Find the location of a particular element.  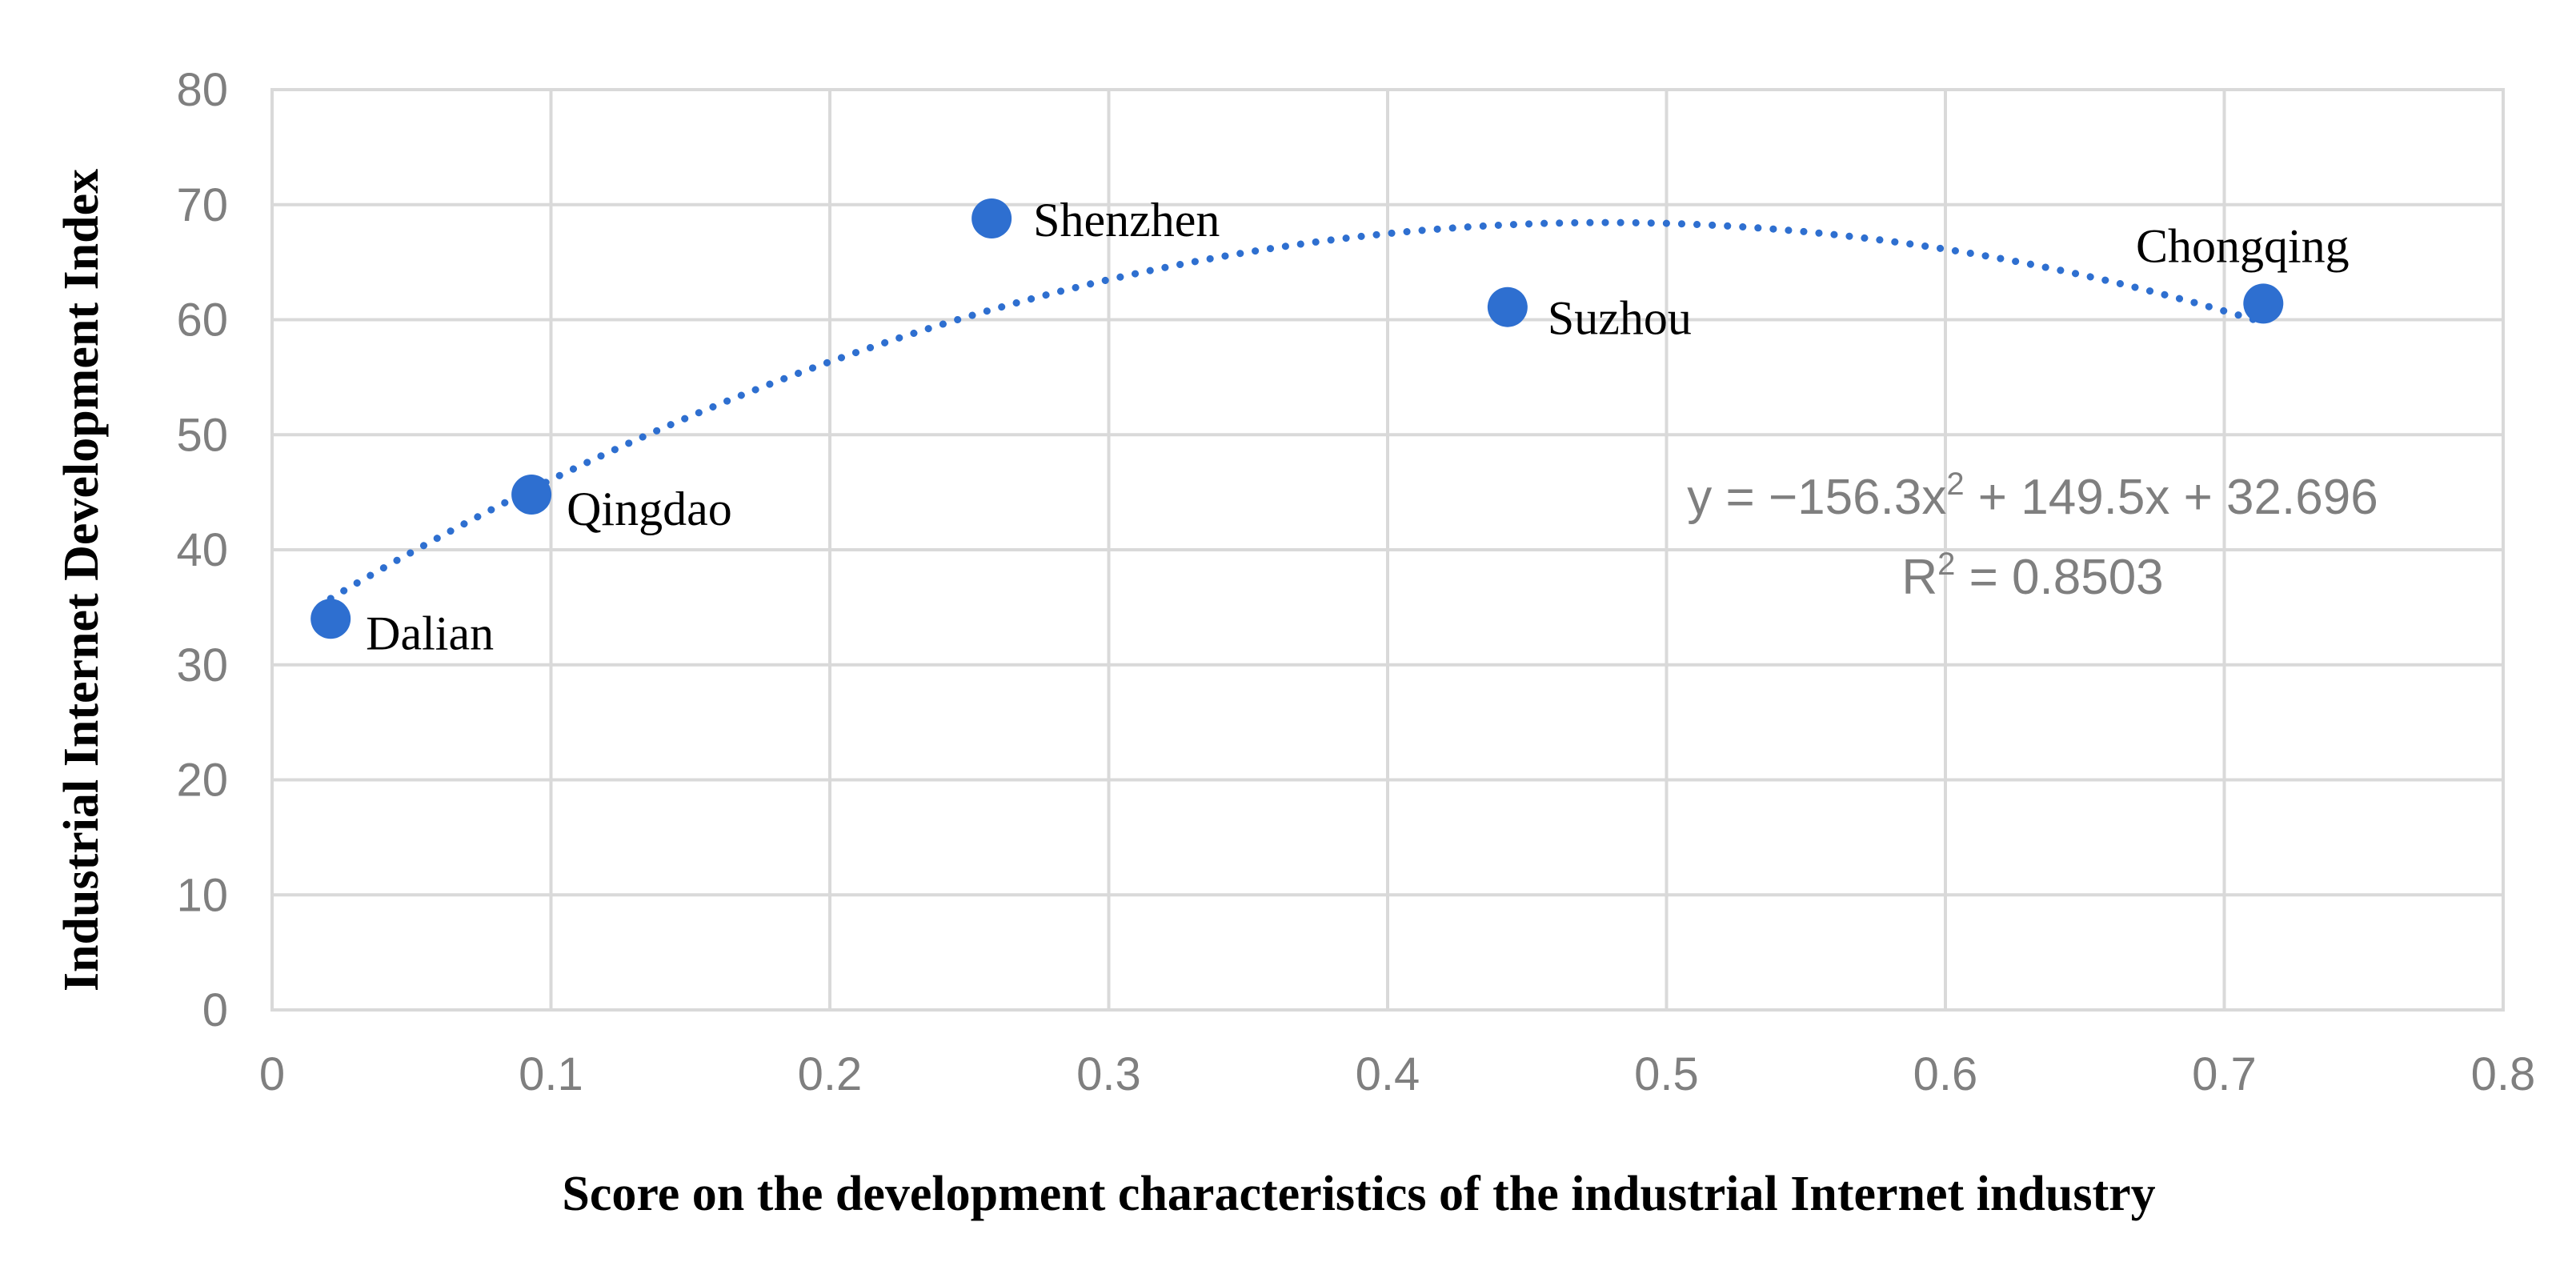

x-tick-label: 0.1 is located at coordinates (551, 1074).